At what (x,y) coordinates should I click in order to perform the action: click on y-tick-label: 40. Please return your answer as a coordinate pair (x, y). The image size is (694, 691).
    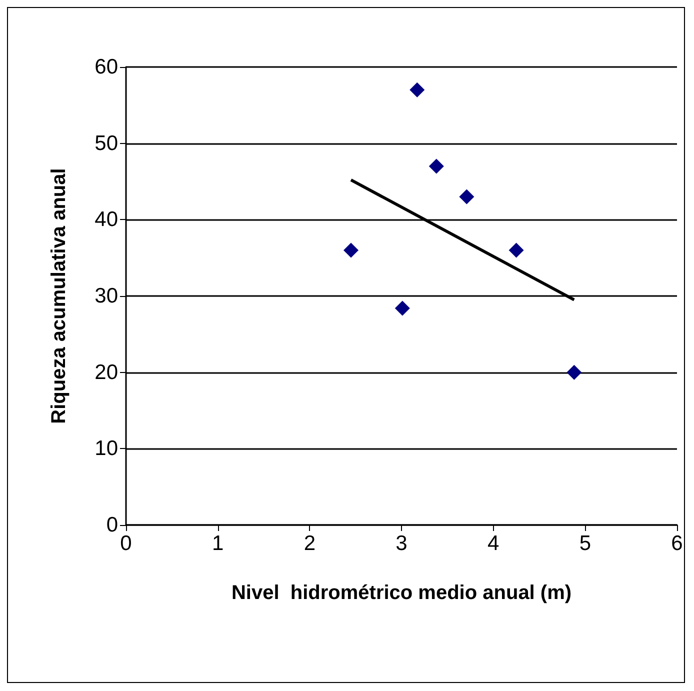
    Looking at the image, I should click on (106, 220).